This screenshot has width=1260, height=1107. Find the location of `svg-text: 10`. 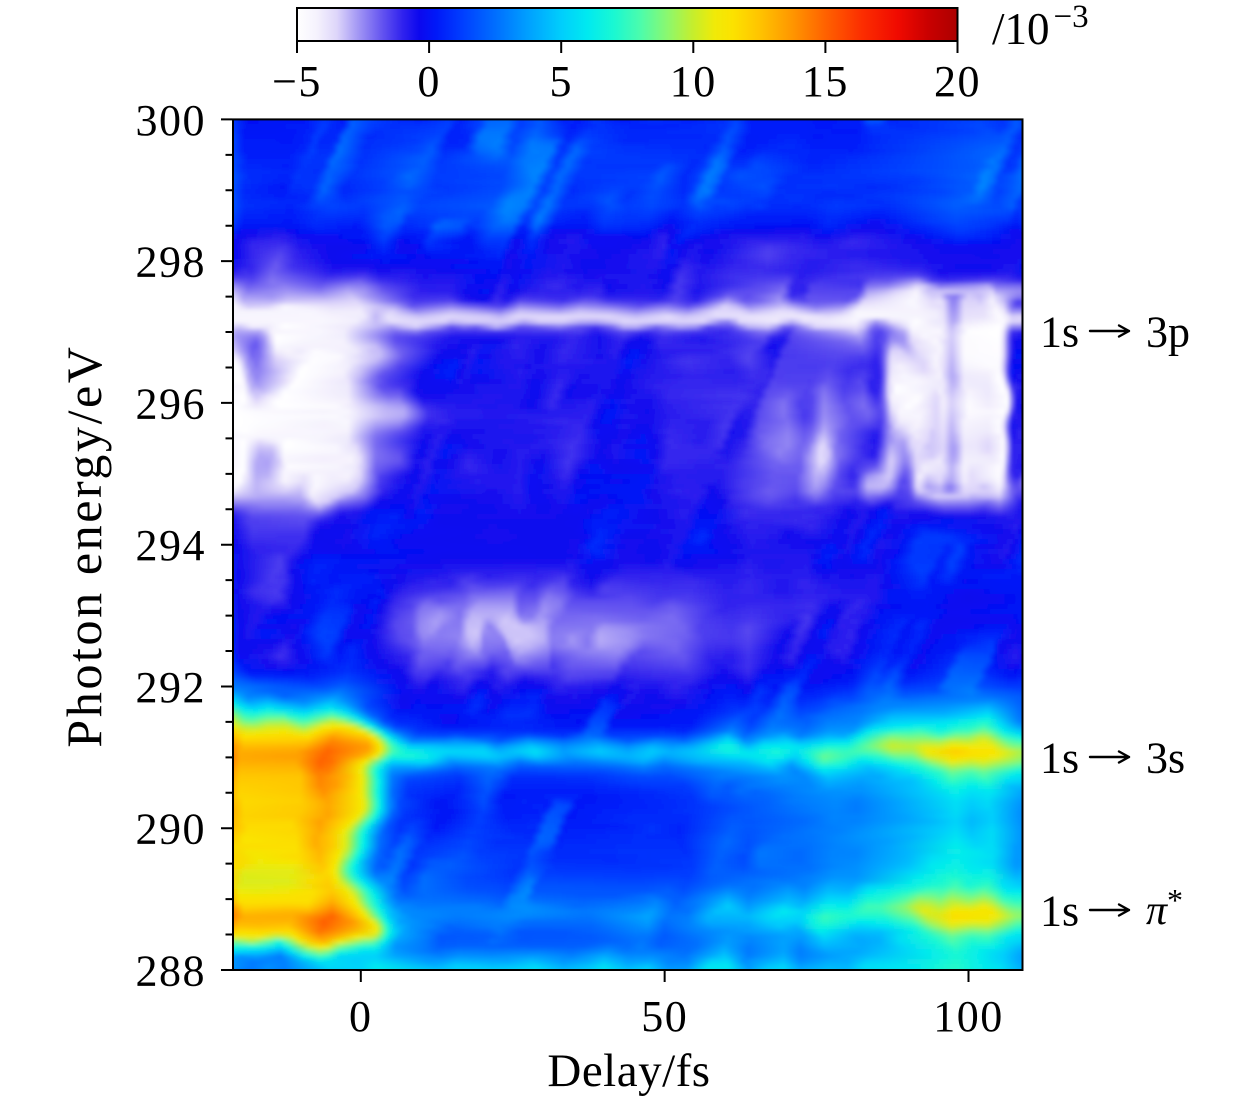

svg-text: 10 is located at coordinates (693, 81).